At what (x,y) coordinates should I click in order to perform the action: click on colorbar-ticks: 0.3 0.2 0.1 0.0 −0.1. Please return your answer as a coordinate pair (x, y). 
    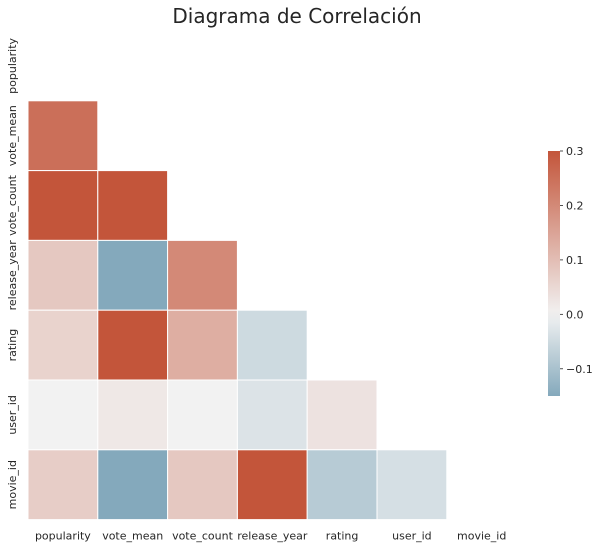
    Looking at the image, I should click on (576, 260).